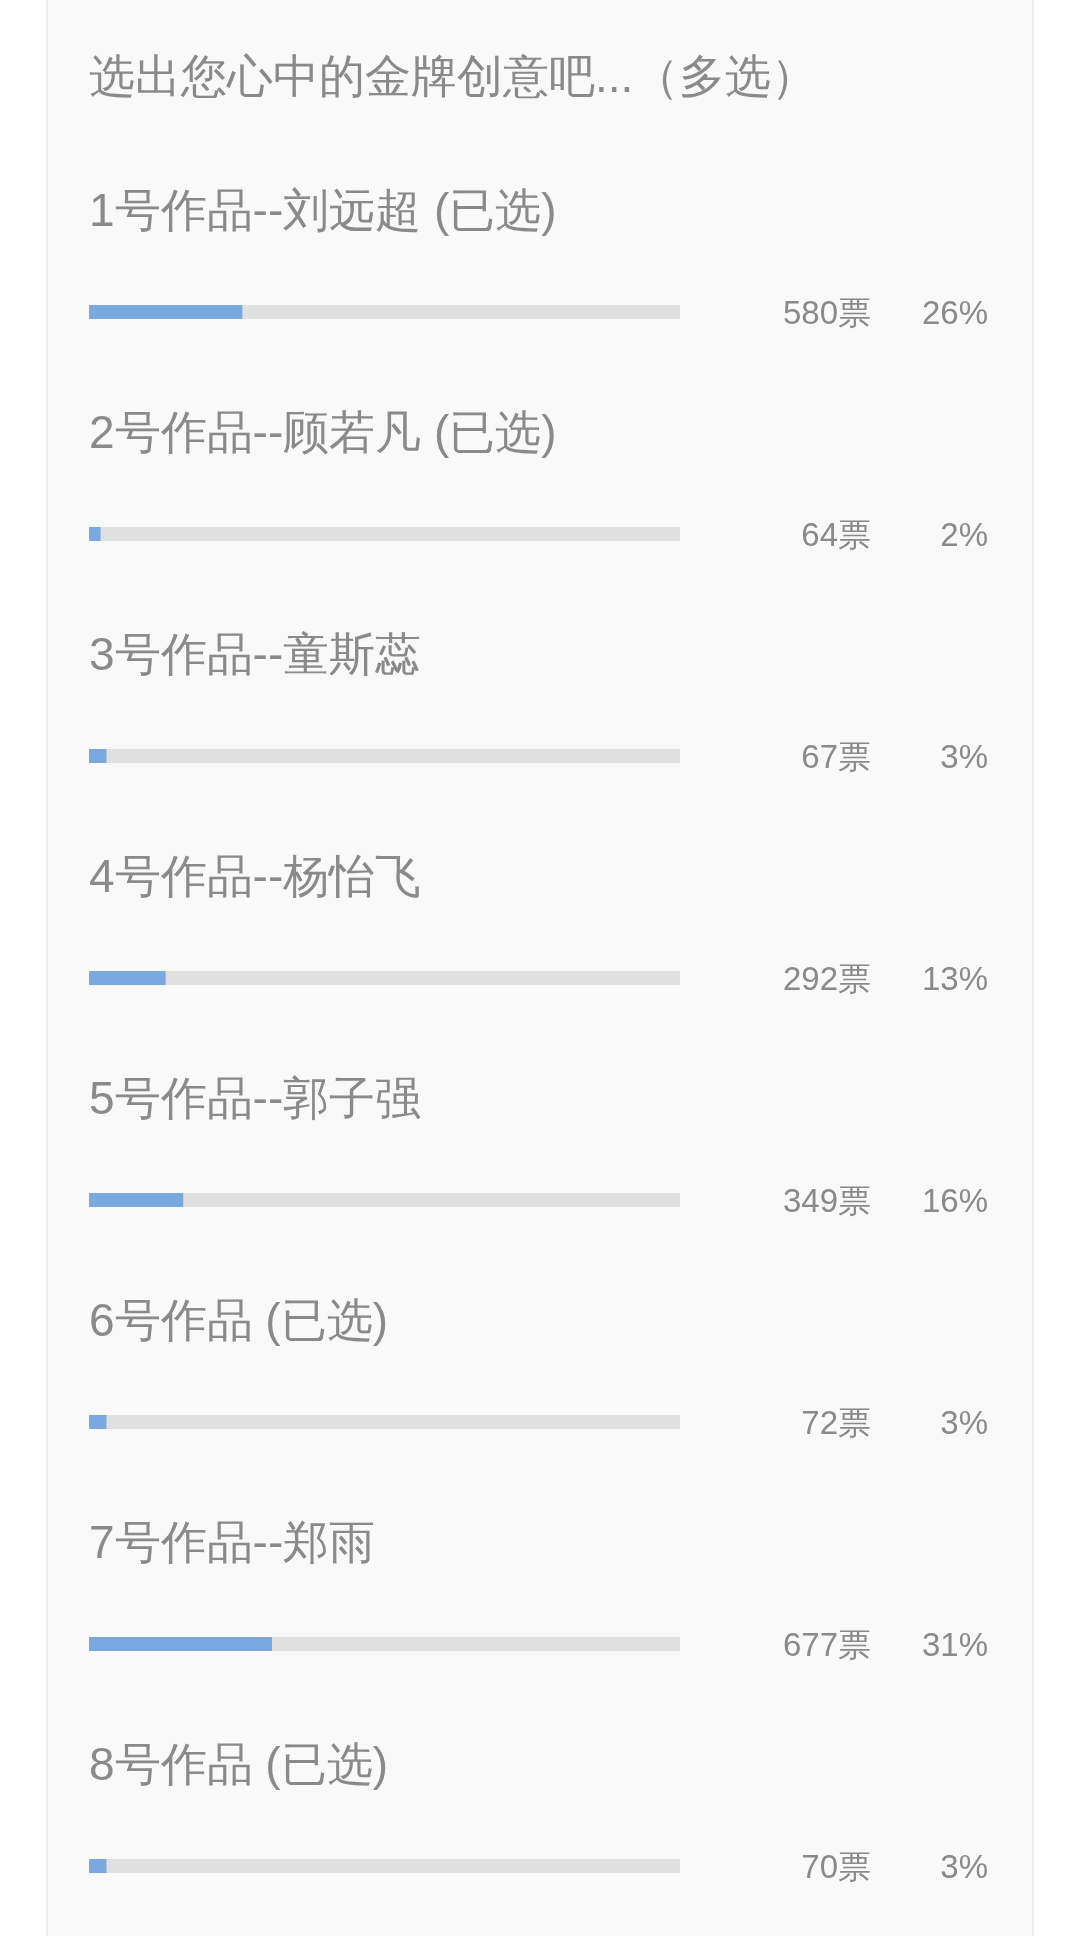 This screenshot has width=1080, height=1936. What do you see at coordinates (255, 876) in the screenshot?
I see `y-tick-label: 4号作品--杨怡飞` at bounding box center [255, 876].